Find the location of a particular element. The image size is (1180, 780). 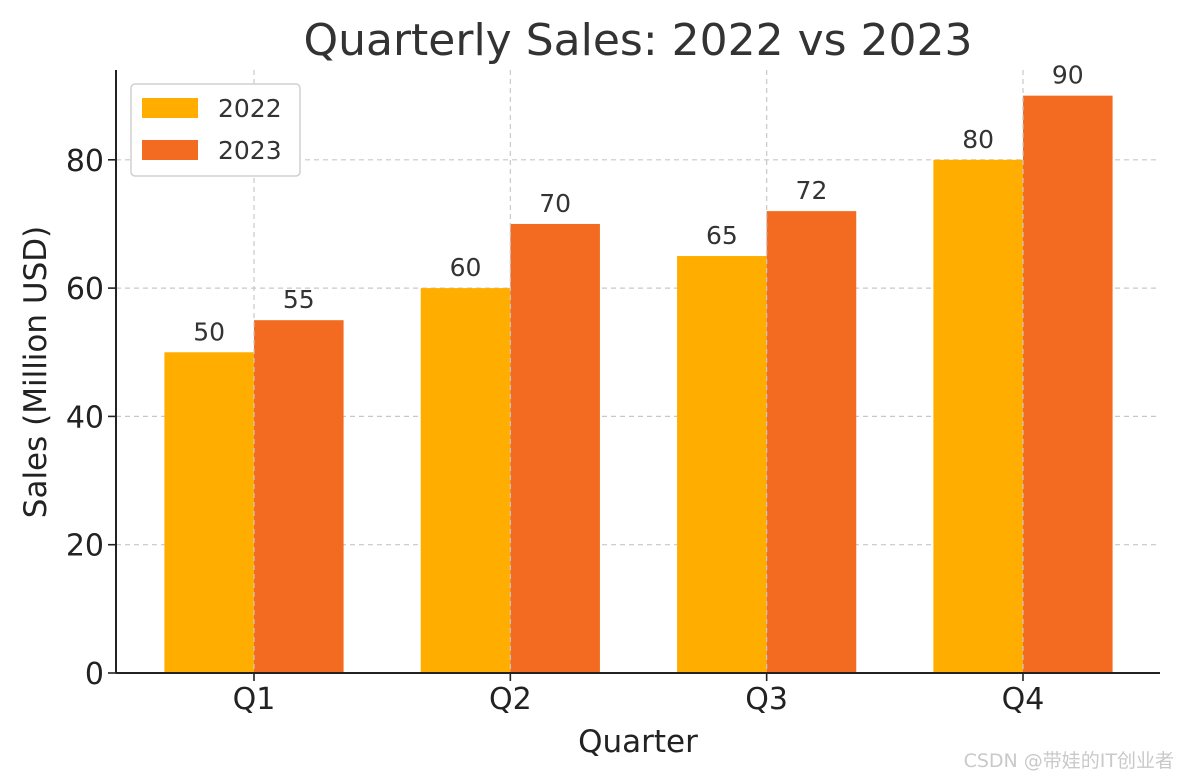

data-label-2023-q2: 70 is located at coordinates (555, 203).